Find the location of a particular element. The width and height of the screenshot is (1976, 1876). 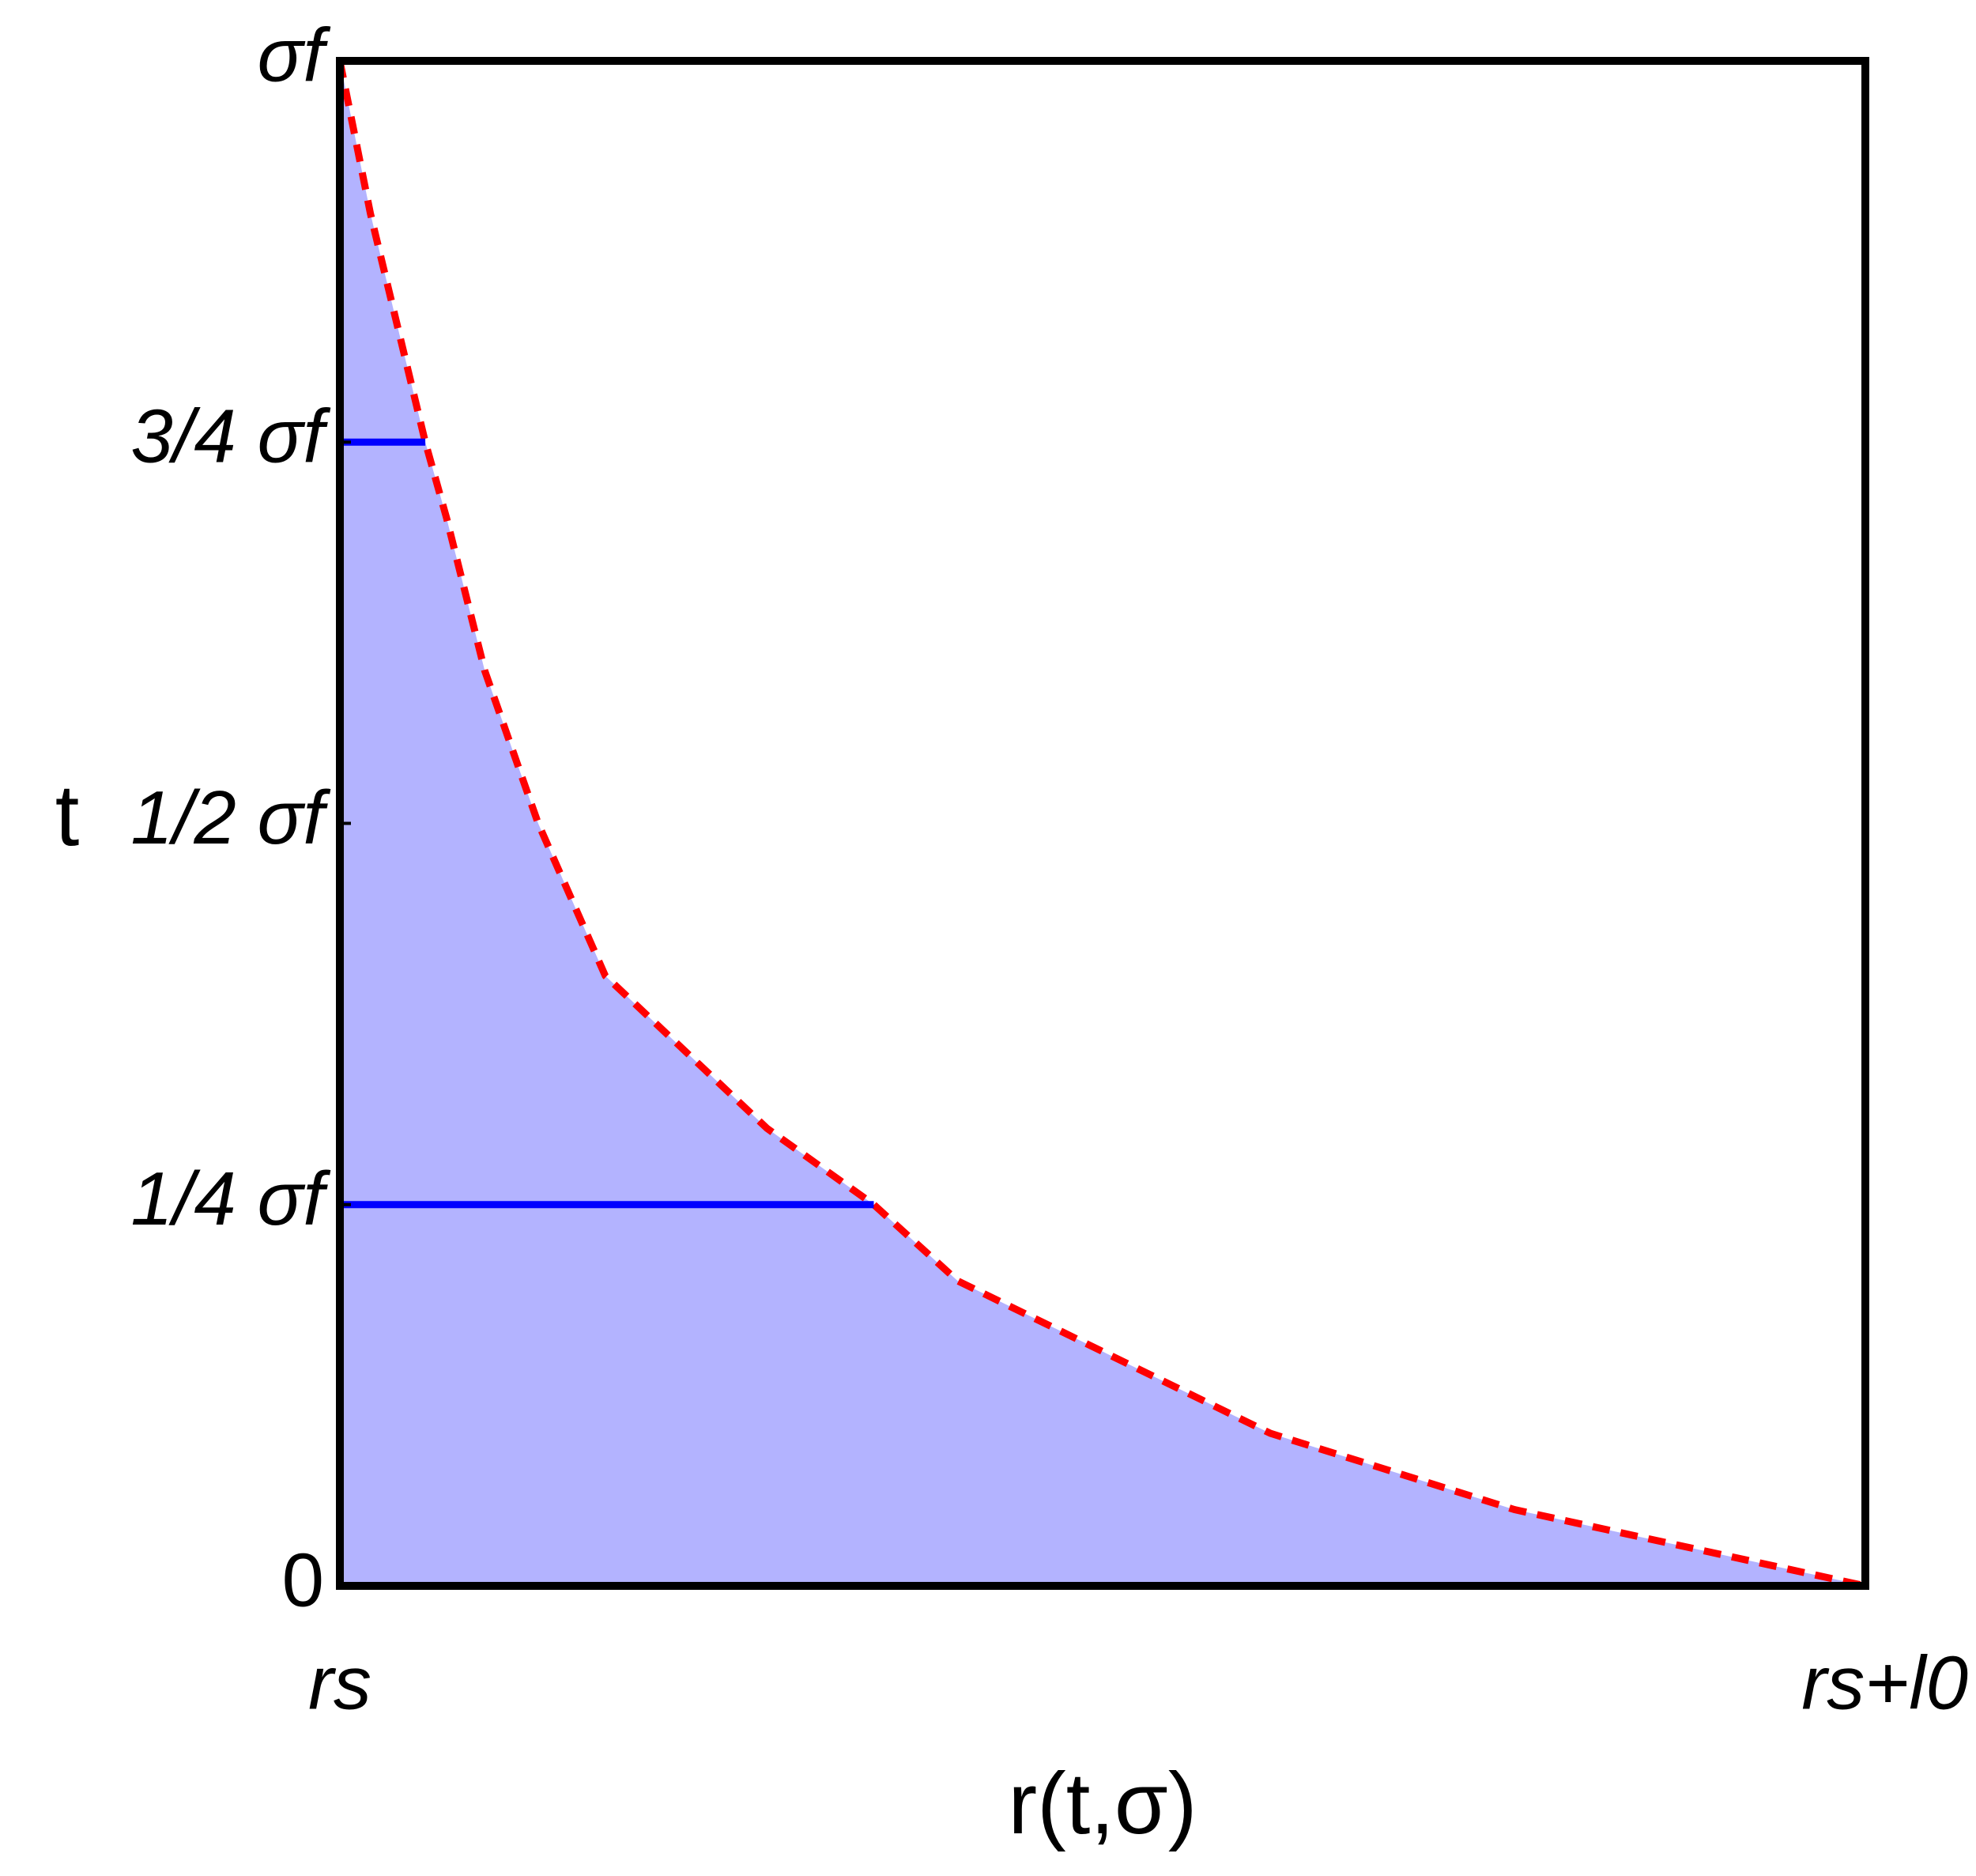

x-tick-label: rs is located at coordinates (339, 1683).